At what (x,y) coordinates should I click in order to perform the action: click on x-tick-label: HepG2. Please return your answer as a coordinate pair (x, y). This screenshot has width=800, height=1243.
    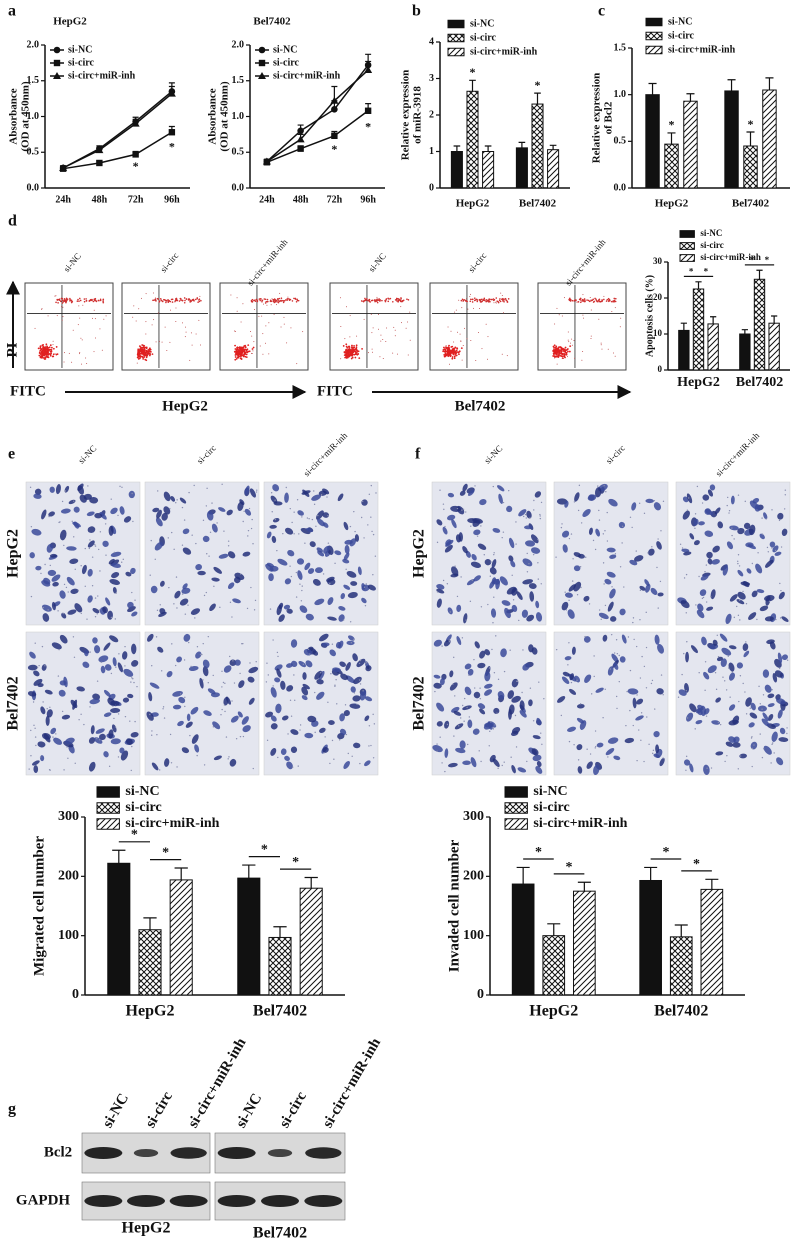
    Looking at the image, I should click on (473, 204).